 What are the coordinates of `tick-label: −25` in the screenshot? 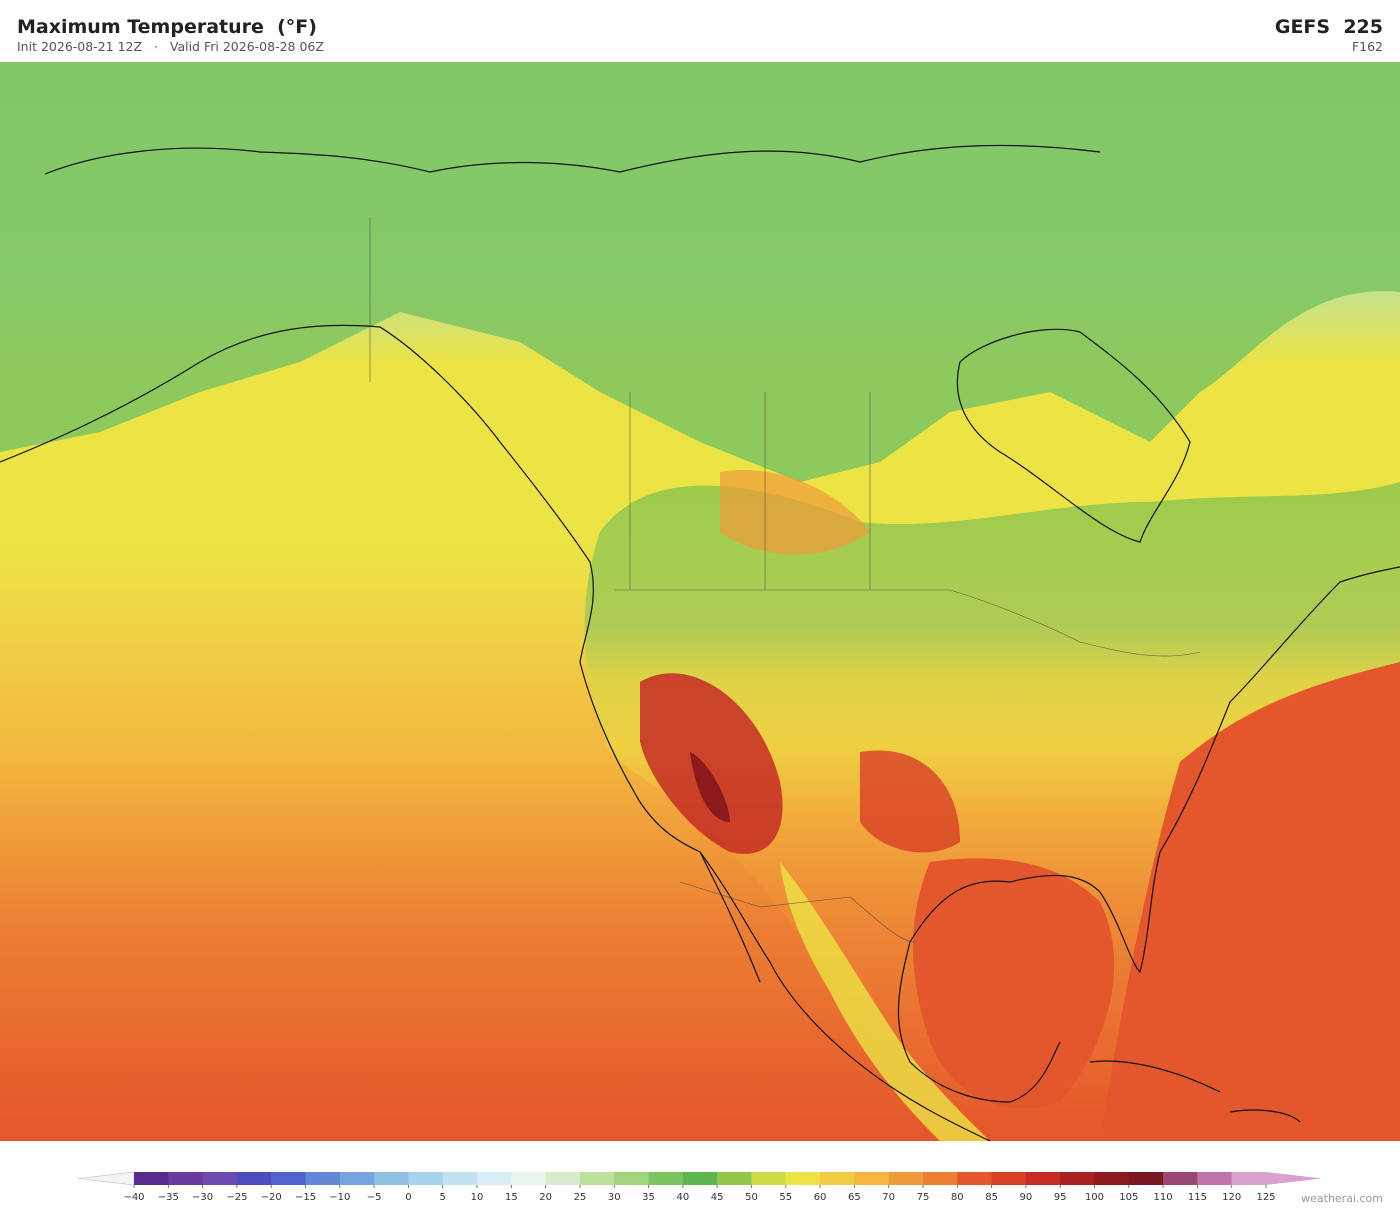 It's located at (236, 1197).